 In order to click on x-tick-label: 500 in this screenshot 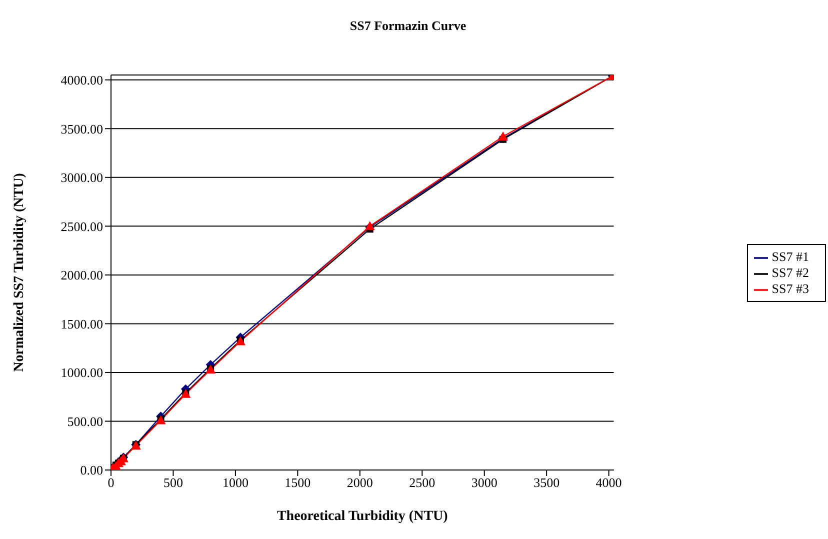, I will do `click(173, 482)`.